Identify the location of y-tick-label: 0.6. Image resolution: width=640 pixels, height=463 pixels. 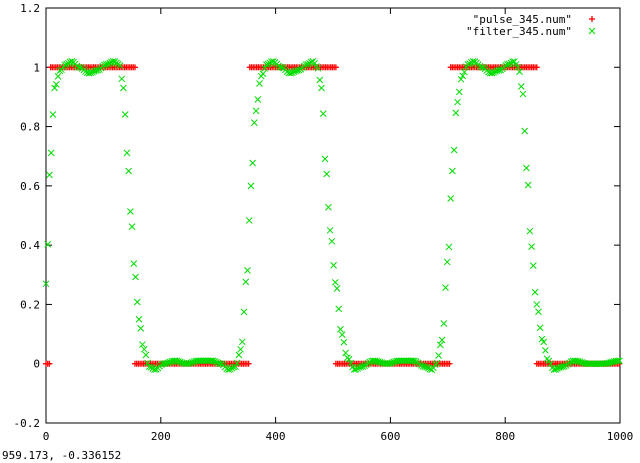
(30, 186).